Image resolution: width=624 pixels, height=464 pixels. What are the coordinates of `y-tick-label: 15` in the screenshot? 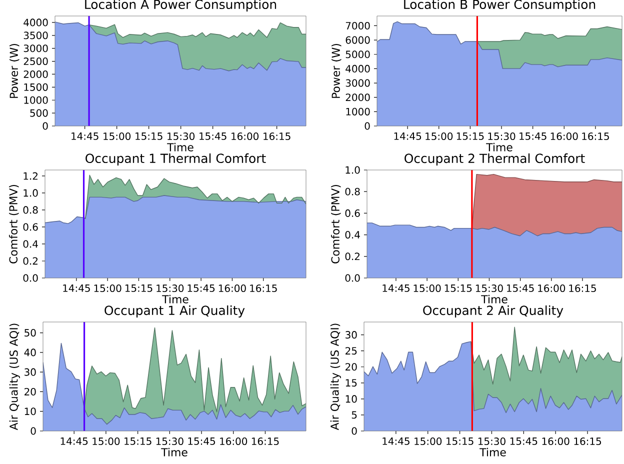 It's located at (351, 383).